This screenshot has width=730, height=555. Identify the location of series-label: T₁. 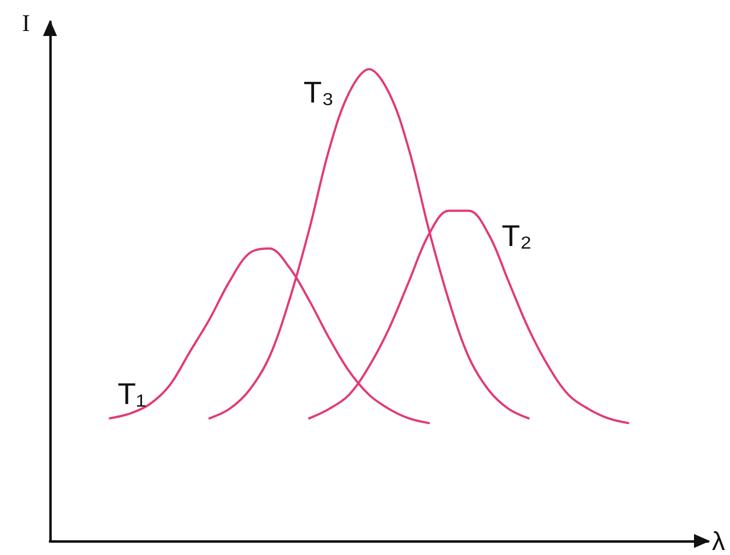
(132, 394).